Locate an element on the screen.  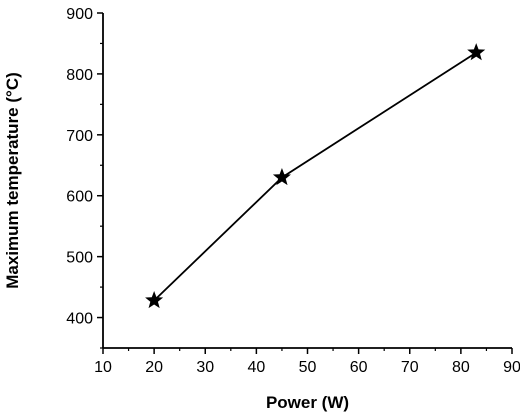
x-tick-label: 20 is located at coordinates (154, 367).